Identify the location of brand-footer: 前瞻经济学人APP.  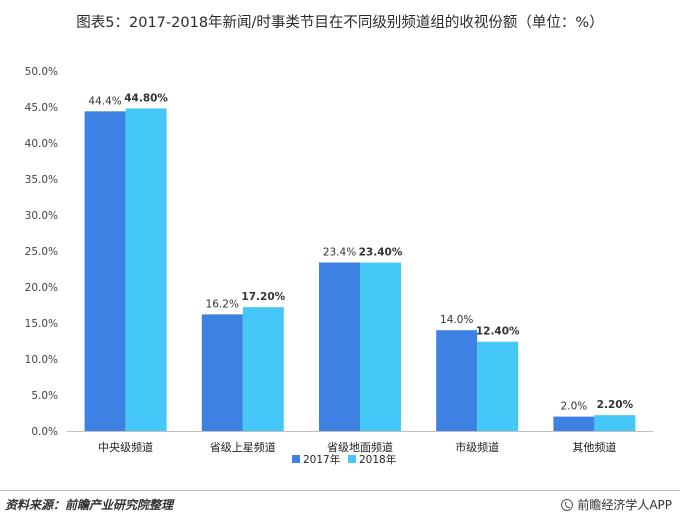
(616, 504).